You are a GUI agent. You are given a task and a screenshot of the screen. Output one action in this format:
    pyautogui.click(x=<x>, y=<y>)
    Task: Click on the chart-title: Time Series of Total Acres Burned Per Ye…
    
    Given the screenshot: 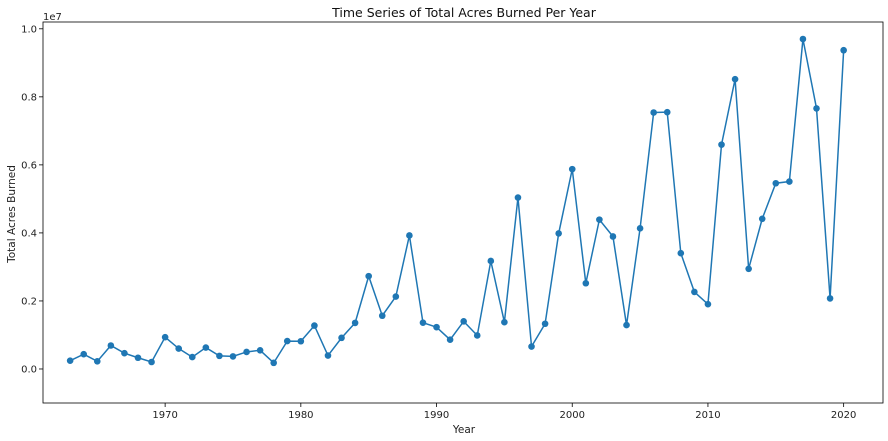 What is the action you would take?
    pyautogui.click(x=464, y=12)
    